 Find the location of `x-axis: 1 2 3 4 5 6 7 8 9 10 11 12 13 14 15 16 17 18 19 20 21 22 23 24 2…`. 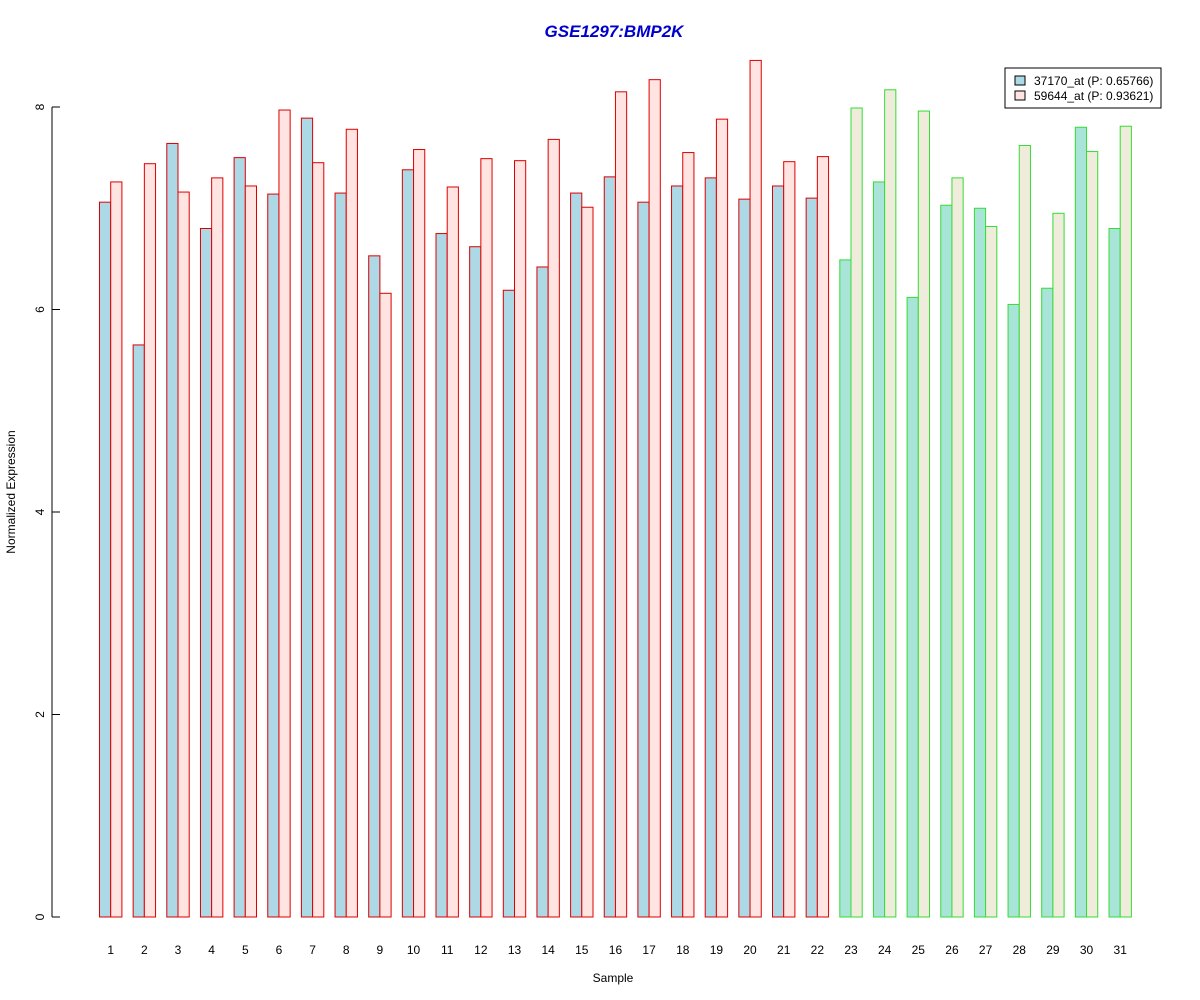

x-axis: 1 2 3 4 5 6 7 8 9 10 11 12 13 14 15 16 17 18 19 20 21 22 23 24 2… is located at coordinates (617, 950).